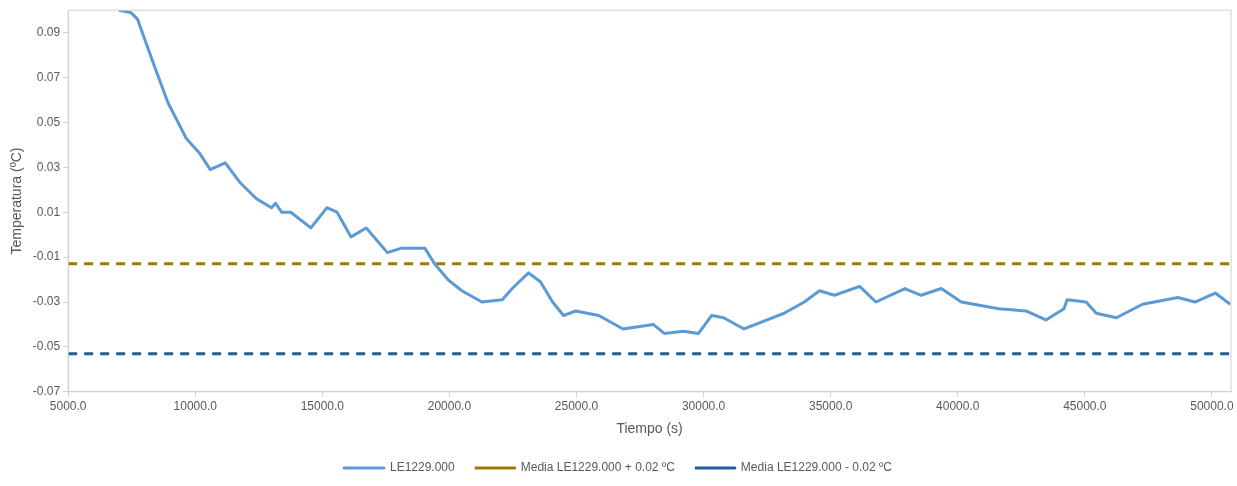 The image size is (1237, 486). What do you see at coordinates (322, 406) in the screenshot?
I see `x-tick-label: 15000.0` at bounding box center [322, 406].